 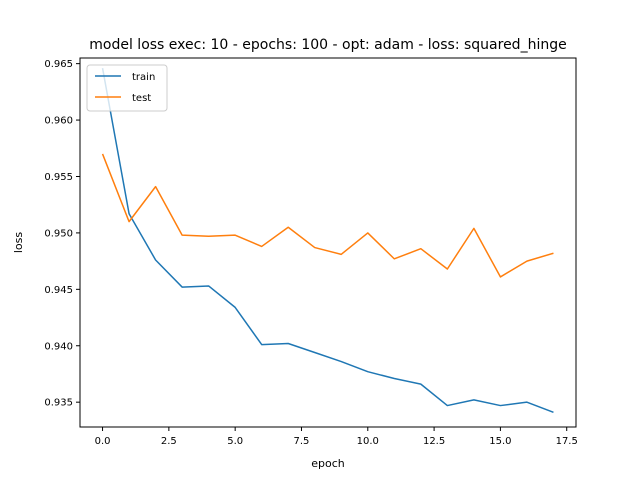 I want to click on x-tick-label: 17.5, so click(x=567, y=441).